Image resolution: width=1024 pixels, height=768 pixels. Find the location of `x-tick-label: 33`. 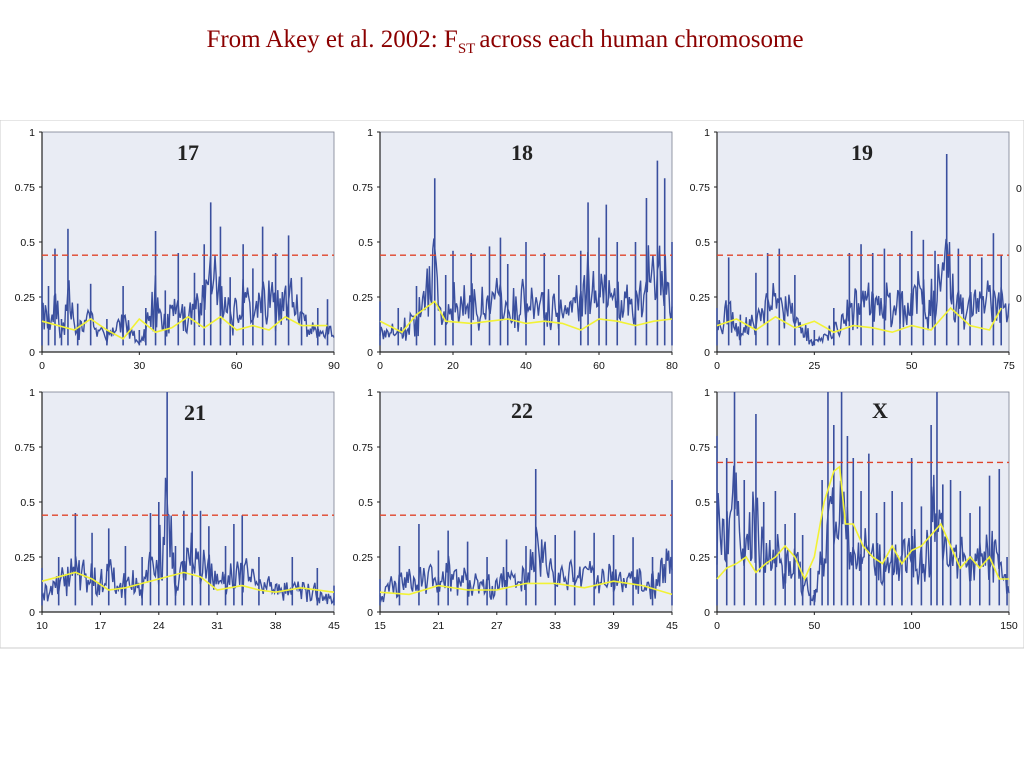

x-tick-label: 33 is located at coordinates (555, 626).